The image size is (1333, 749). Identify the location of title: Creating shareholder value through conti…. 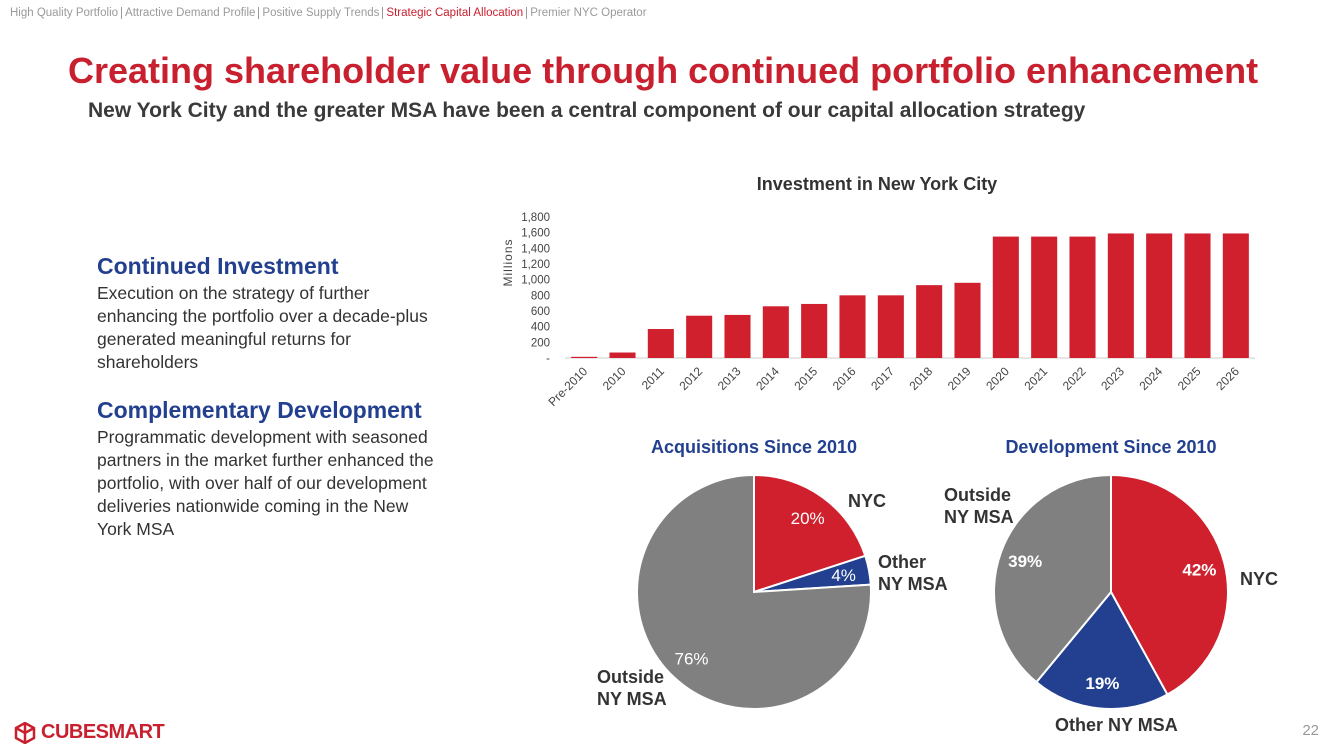
(663, 70).